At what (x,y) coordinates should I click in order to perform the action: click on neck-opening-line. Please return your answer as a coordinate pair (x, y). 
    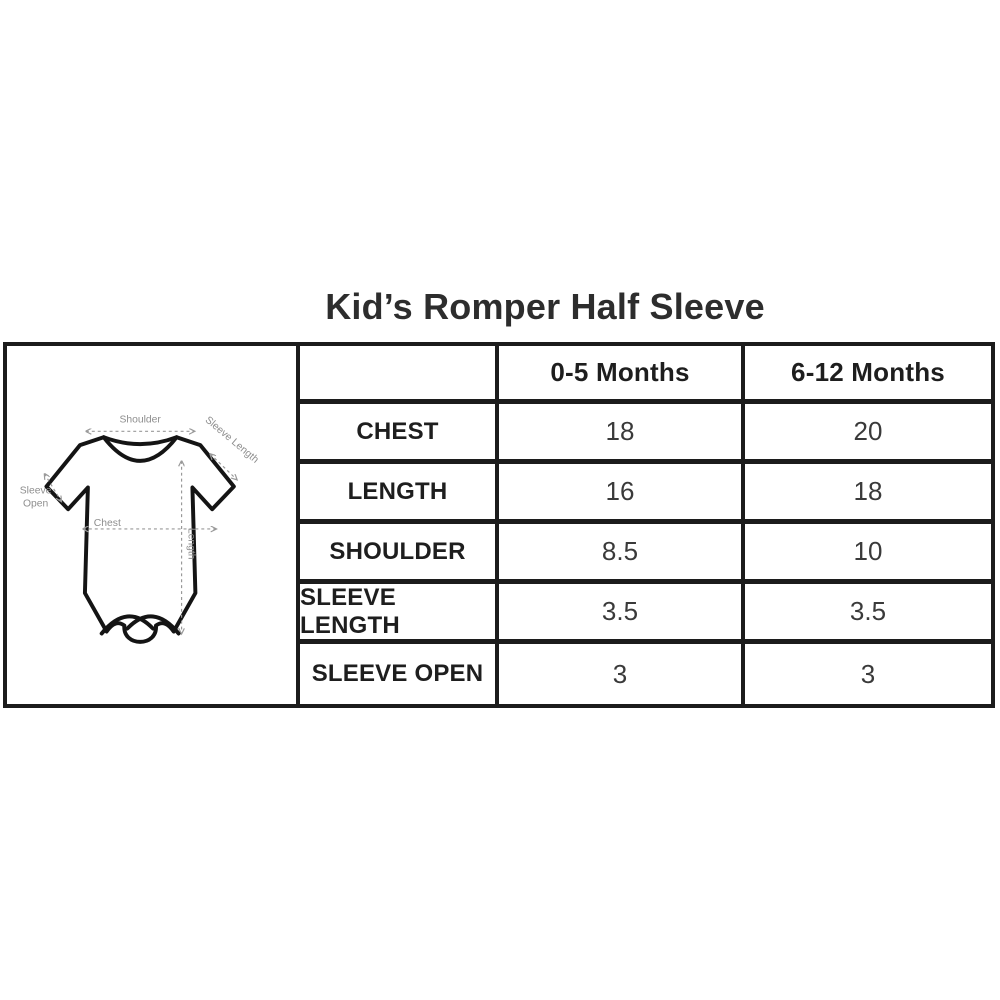
    Looking at the image, I should click on (140, 449).